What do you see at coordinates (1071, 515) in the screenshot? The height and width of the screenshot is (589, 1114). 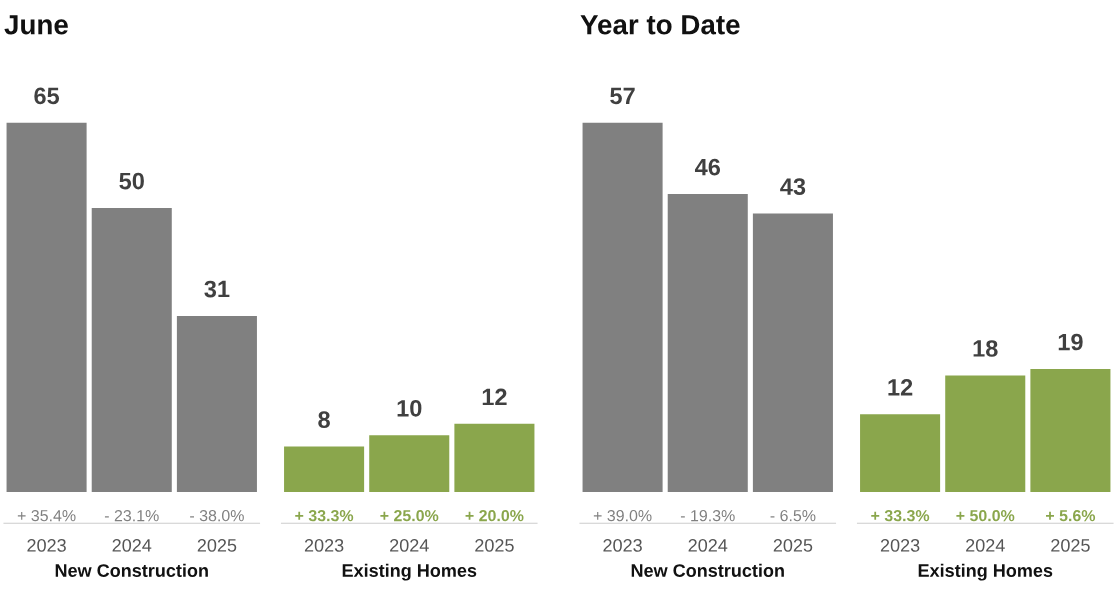 I see `text: + 5.6%` at bounding box center [1071, 515].